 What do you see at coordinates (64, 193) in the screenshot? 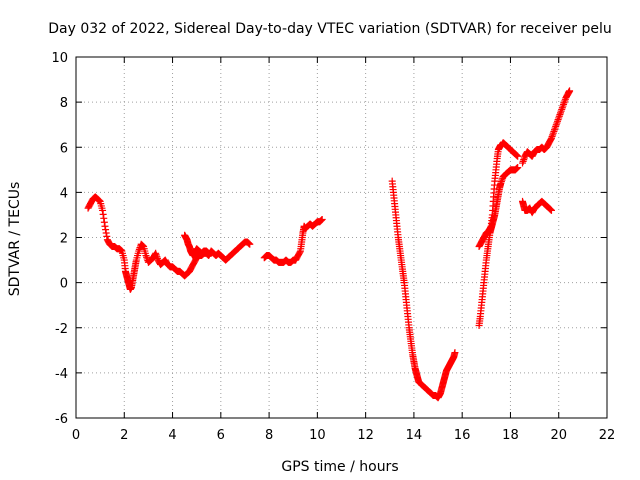
I see `y-tick-label: 4` at bounding box center [64, 193].